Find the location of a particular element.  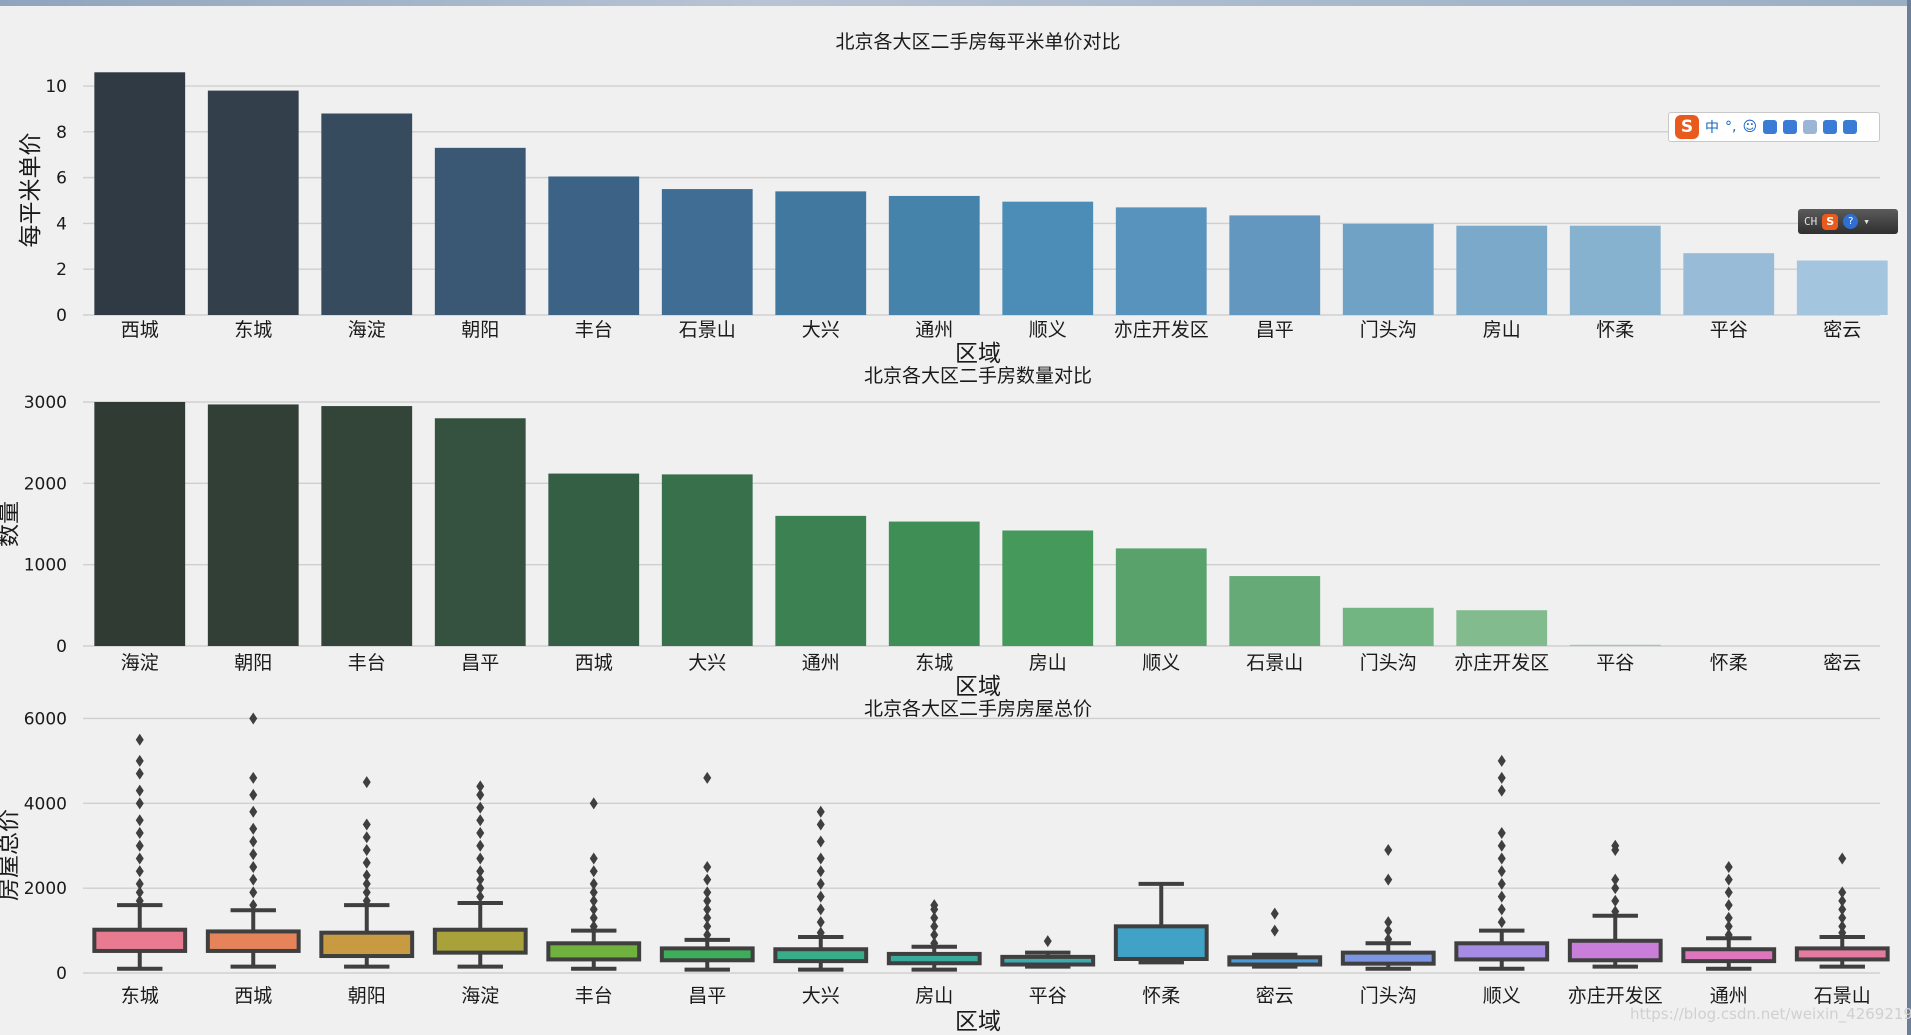

punctuation-icon: °, is located at coordinates (1731, 127).